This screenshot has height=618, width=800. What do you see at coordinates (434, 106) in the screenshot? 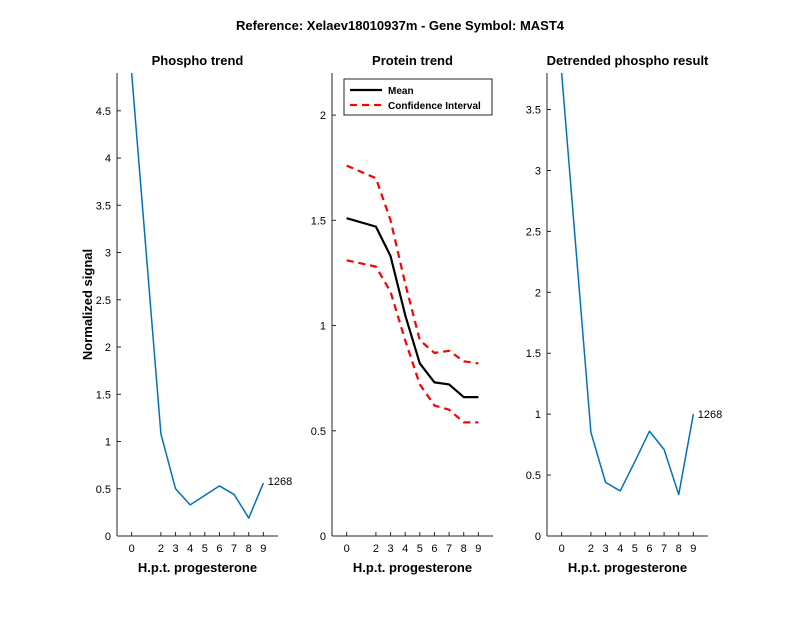
I see `legend-label-confidence-interval: Confidence Interval` at bounding box center [434, 106].